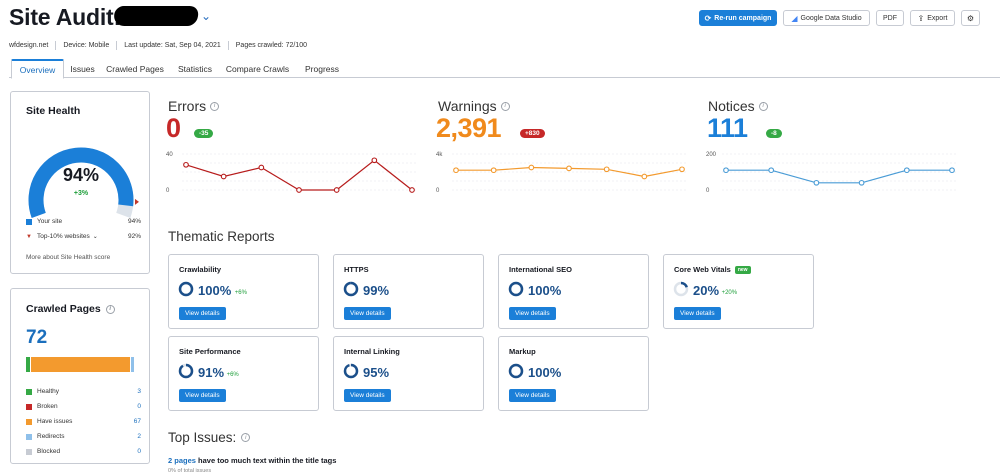 The height and width of the screenshot is (476, 1000). I want to click on thematic-card-percent: 100%, so click(215, 290).